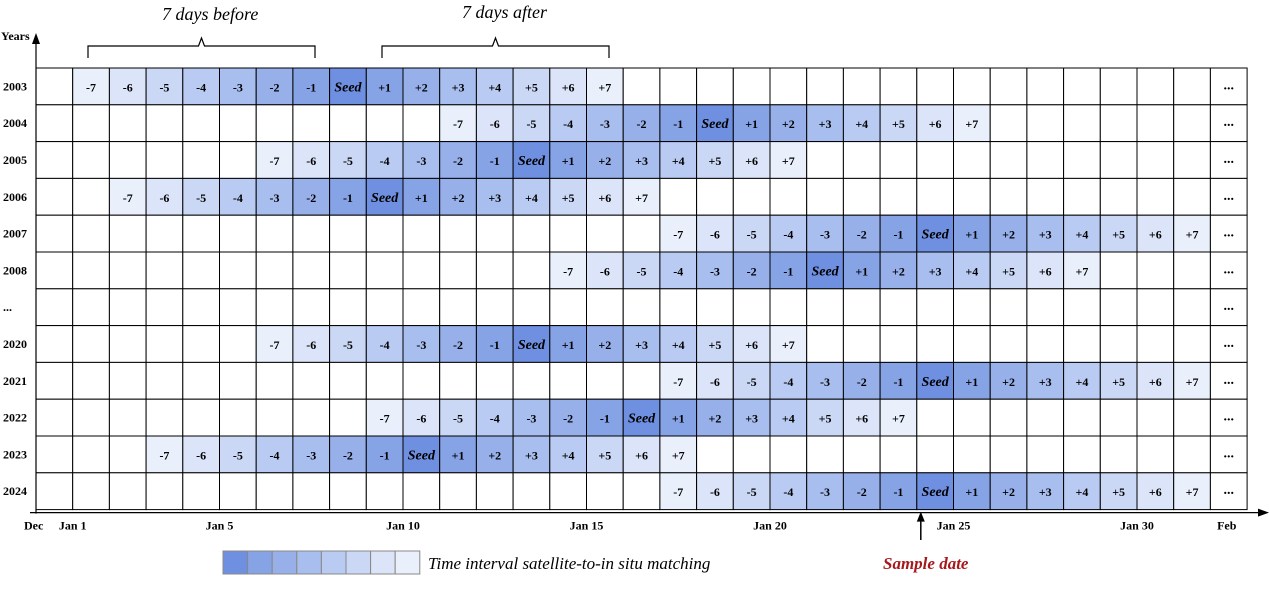 This screenshot has height=597, width=1269. I want to click on offset-label: +6, so click(568, 87).